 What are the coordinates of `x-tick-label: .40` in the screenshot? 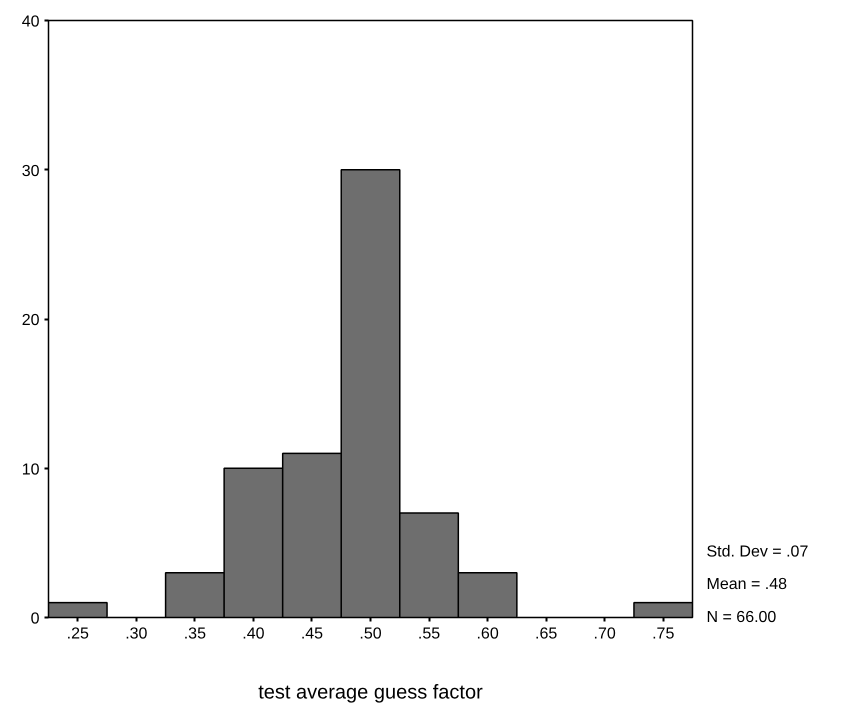 It's located at (253, 634).